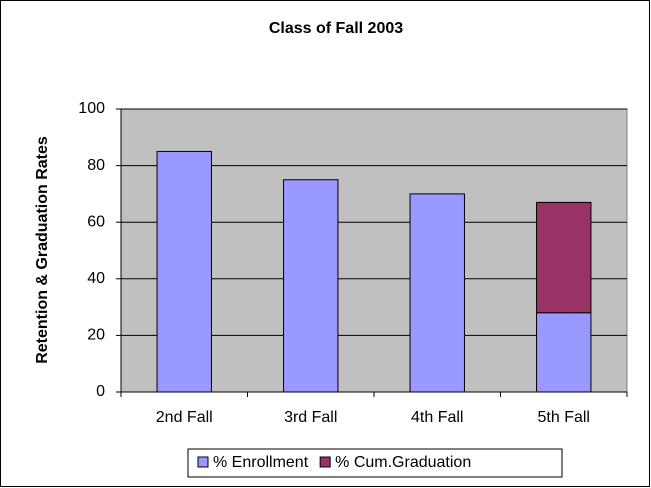 The width and height of the screenshot is (651, 488). Describe the element at coordinates (96, 165) in the screenshot. I see `y-tick-label: 80` at that location.